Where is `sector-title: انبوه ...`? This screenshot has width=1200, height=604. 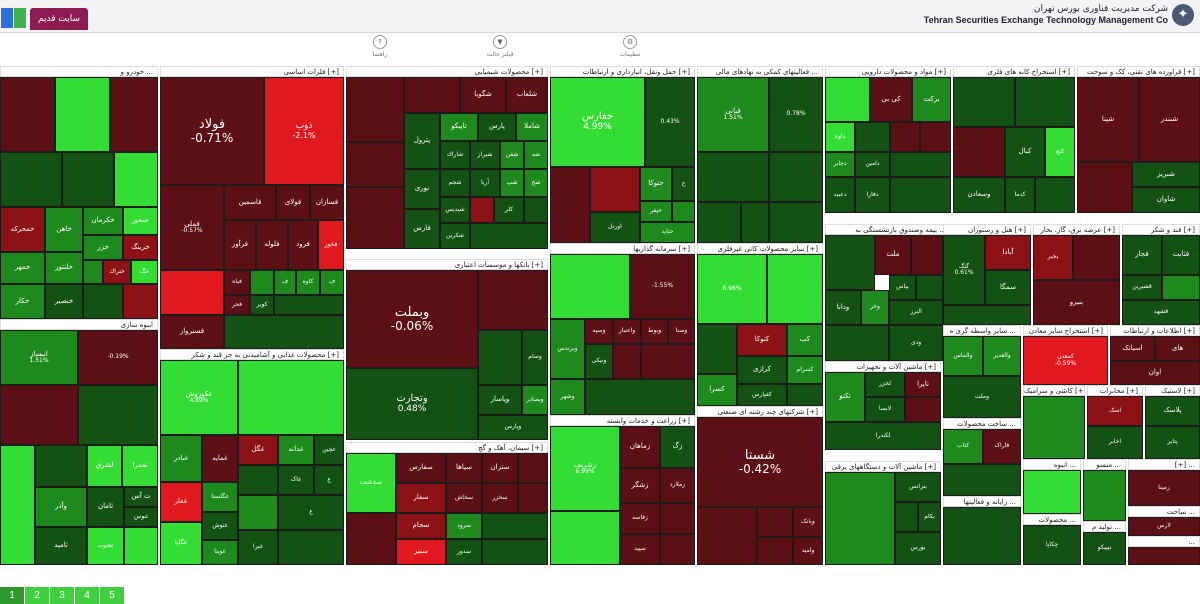 sector-title: انبوه ... is located at coordinates (1052, 464).